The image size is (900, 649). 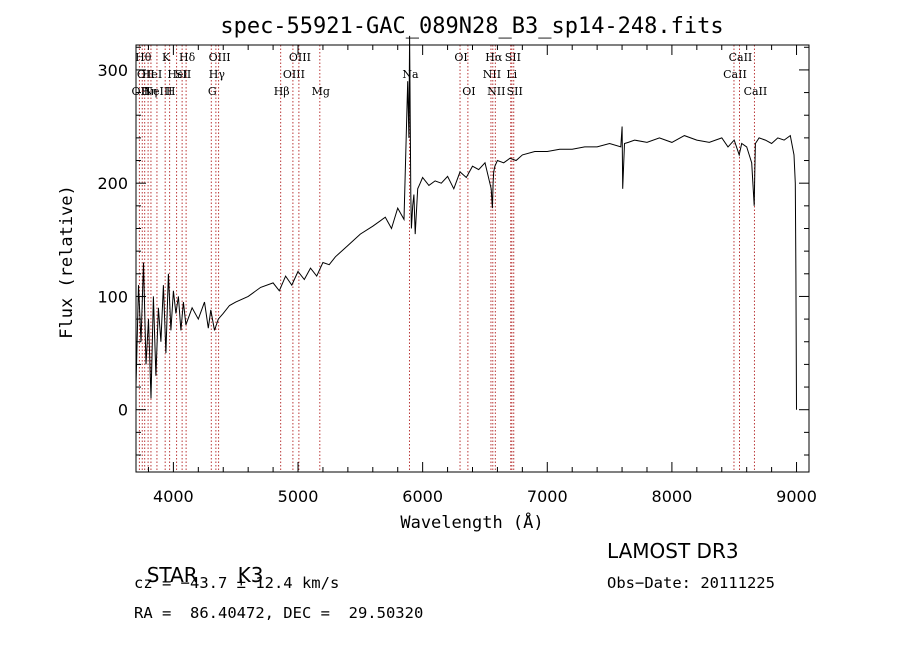 What do you see at coordinates (422, 496) in the screenshot?
I see `x-tick-label-2: 6000` at bounding box center [422, 496].